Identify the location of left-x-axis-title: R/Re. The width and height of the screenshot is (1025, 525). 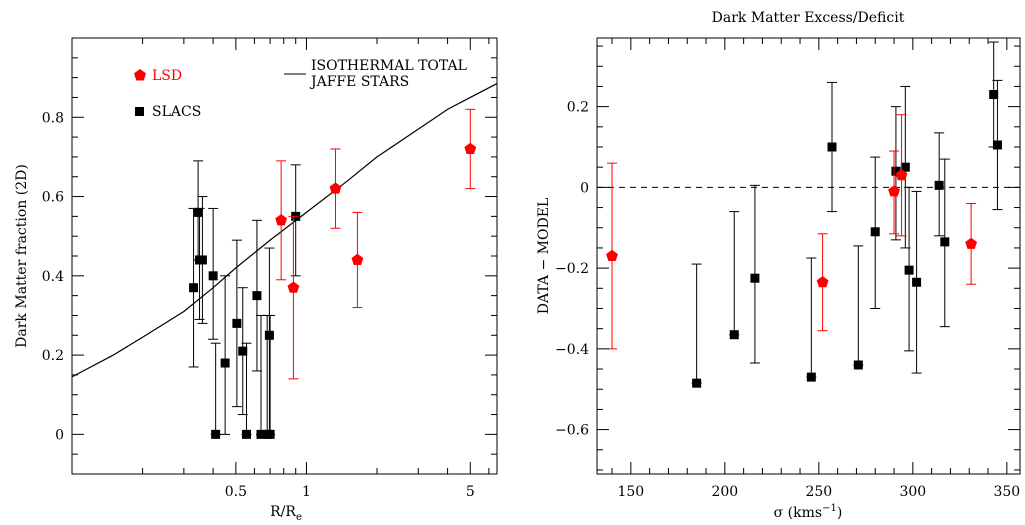
(286, 513).